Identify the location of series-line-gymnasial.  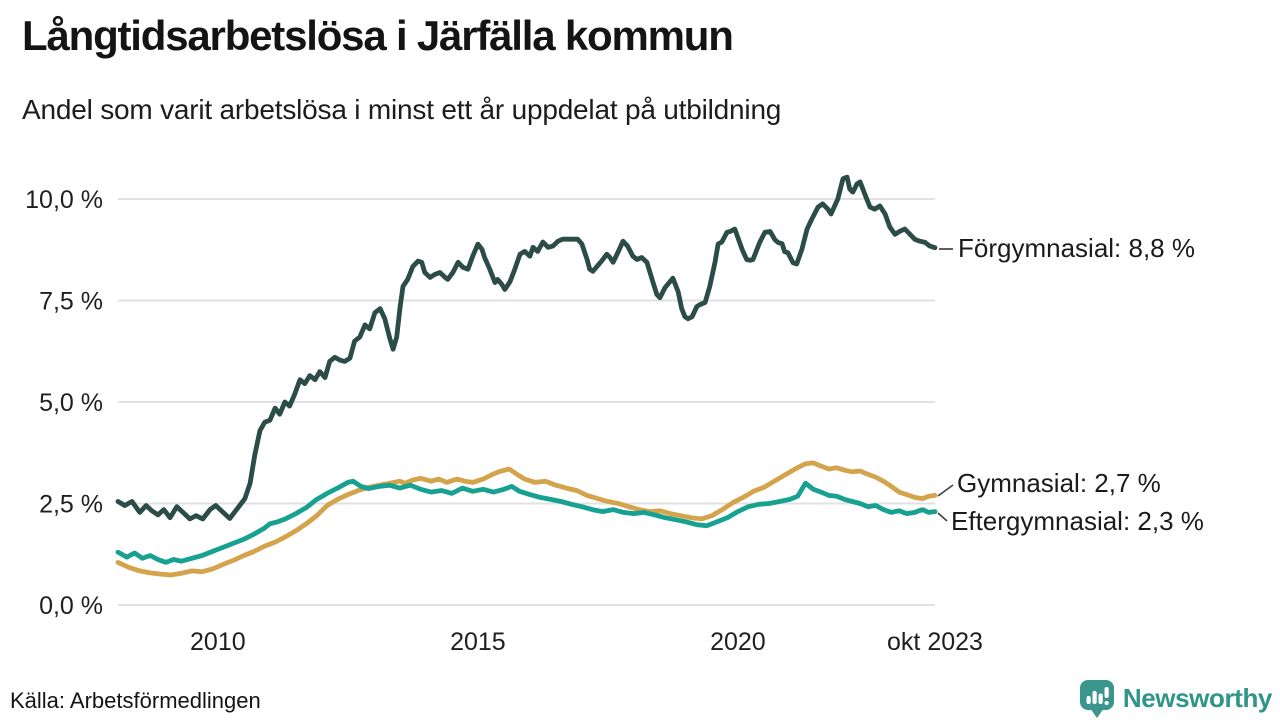
(526, 519).